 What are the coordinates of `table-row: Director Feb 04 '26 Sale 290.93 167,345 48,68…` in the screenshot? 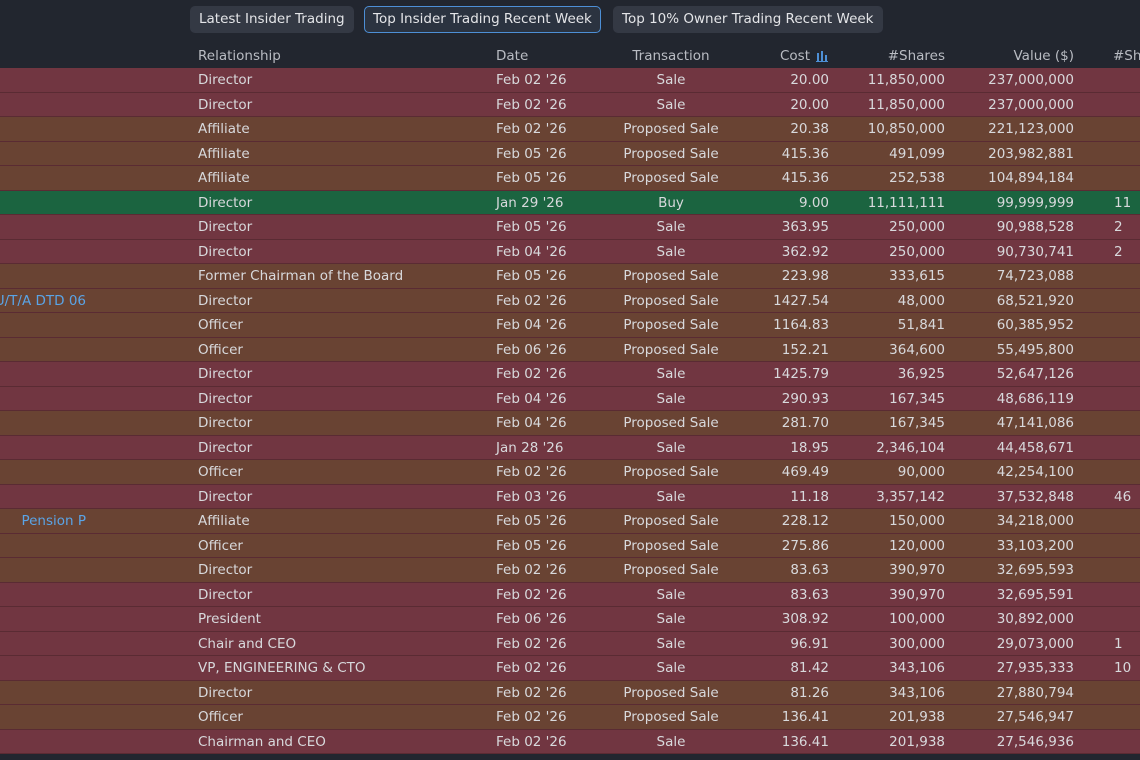 It's located at (570, 398).